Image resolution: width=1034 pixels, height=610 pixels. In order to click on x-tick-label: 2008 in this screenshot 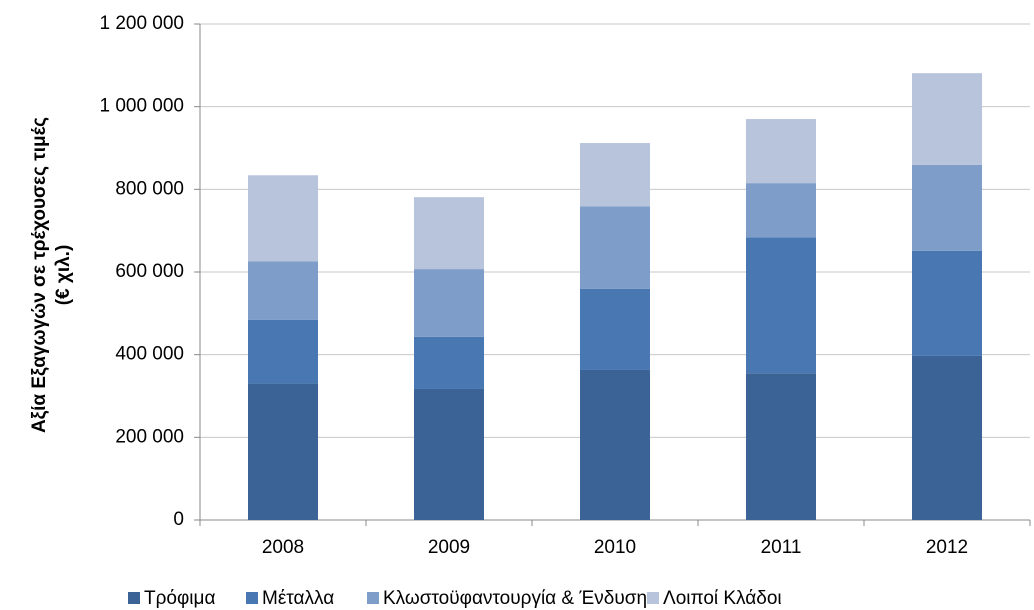, I will do `click(283, 547)`.